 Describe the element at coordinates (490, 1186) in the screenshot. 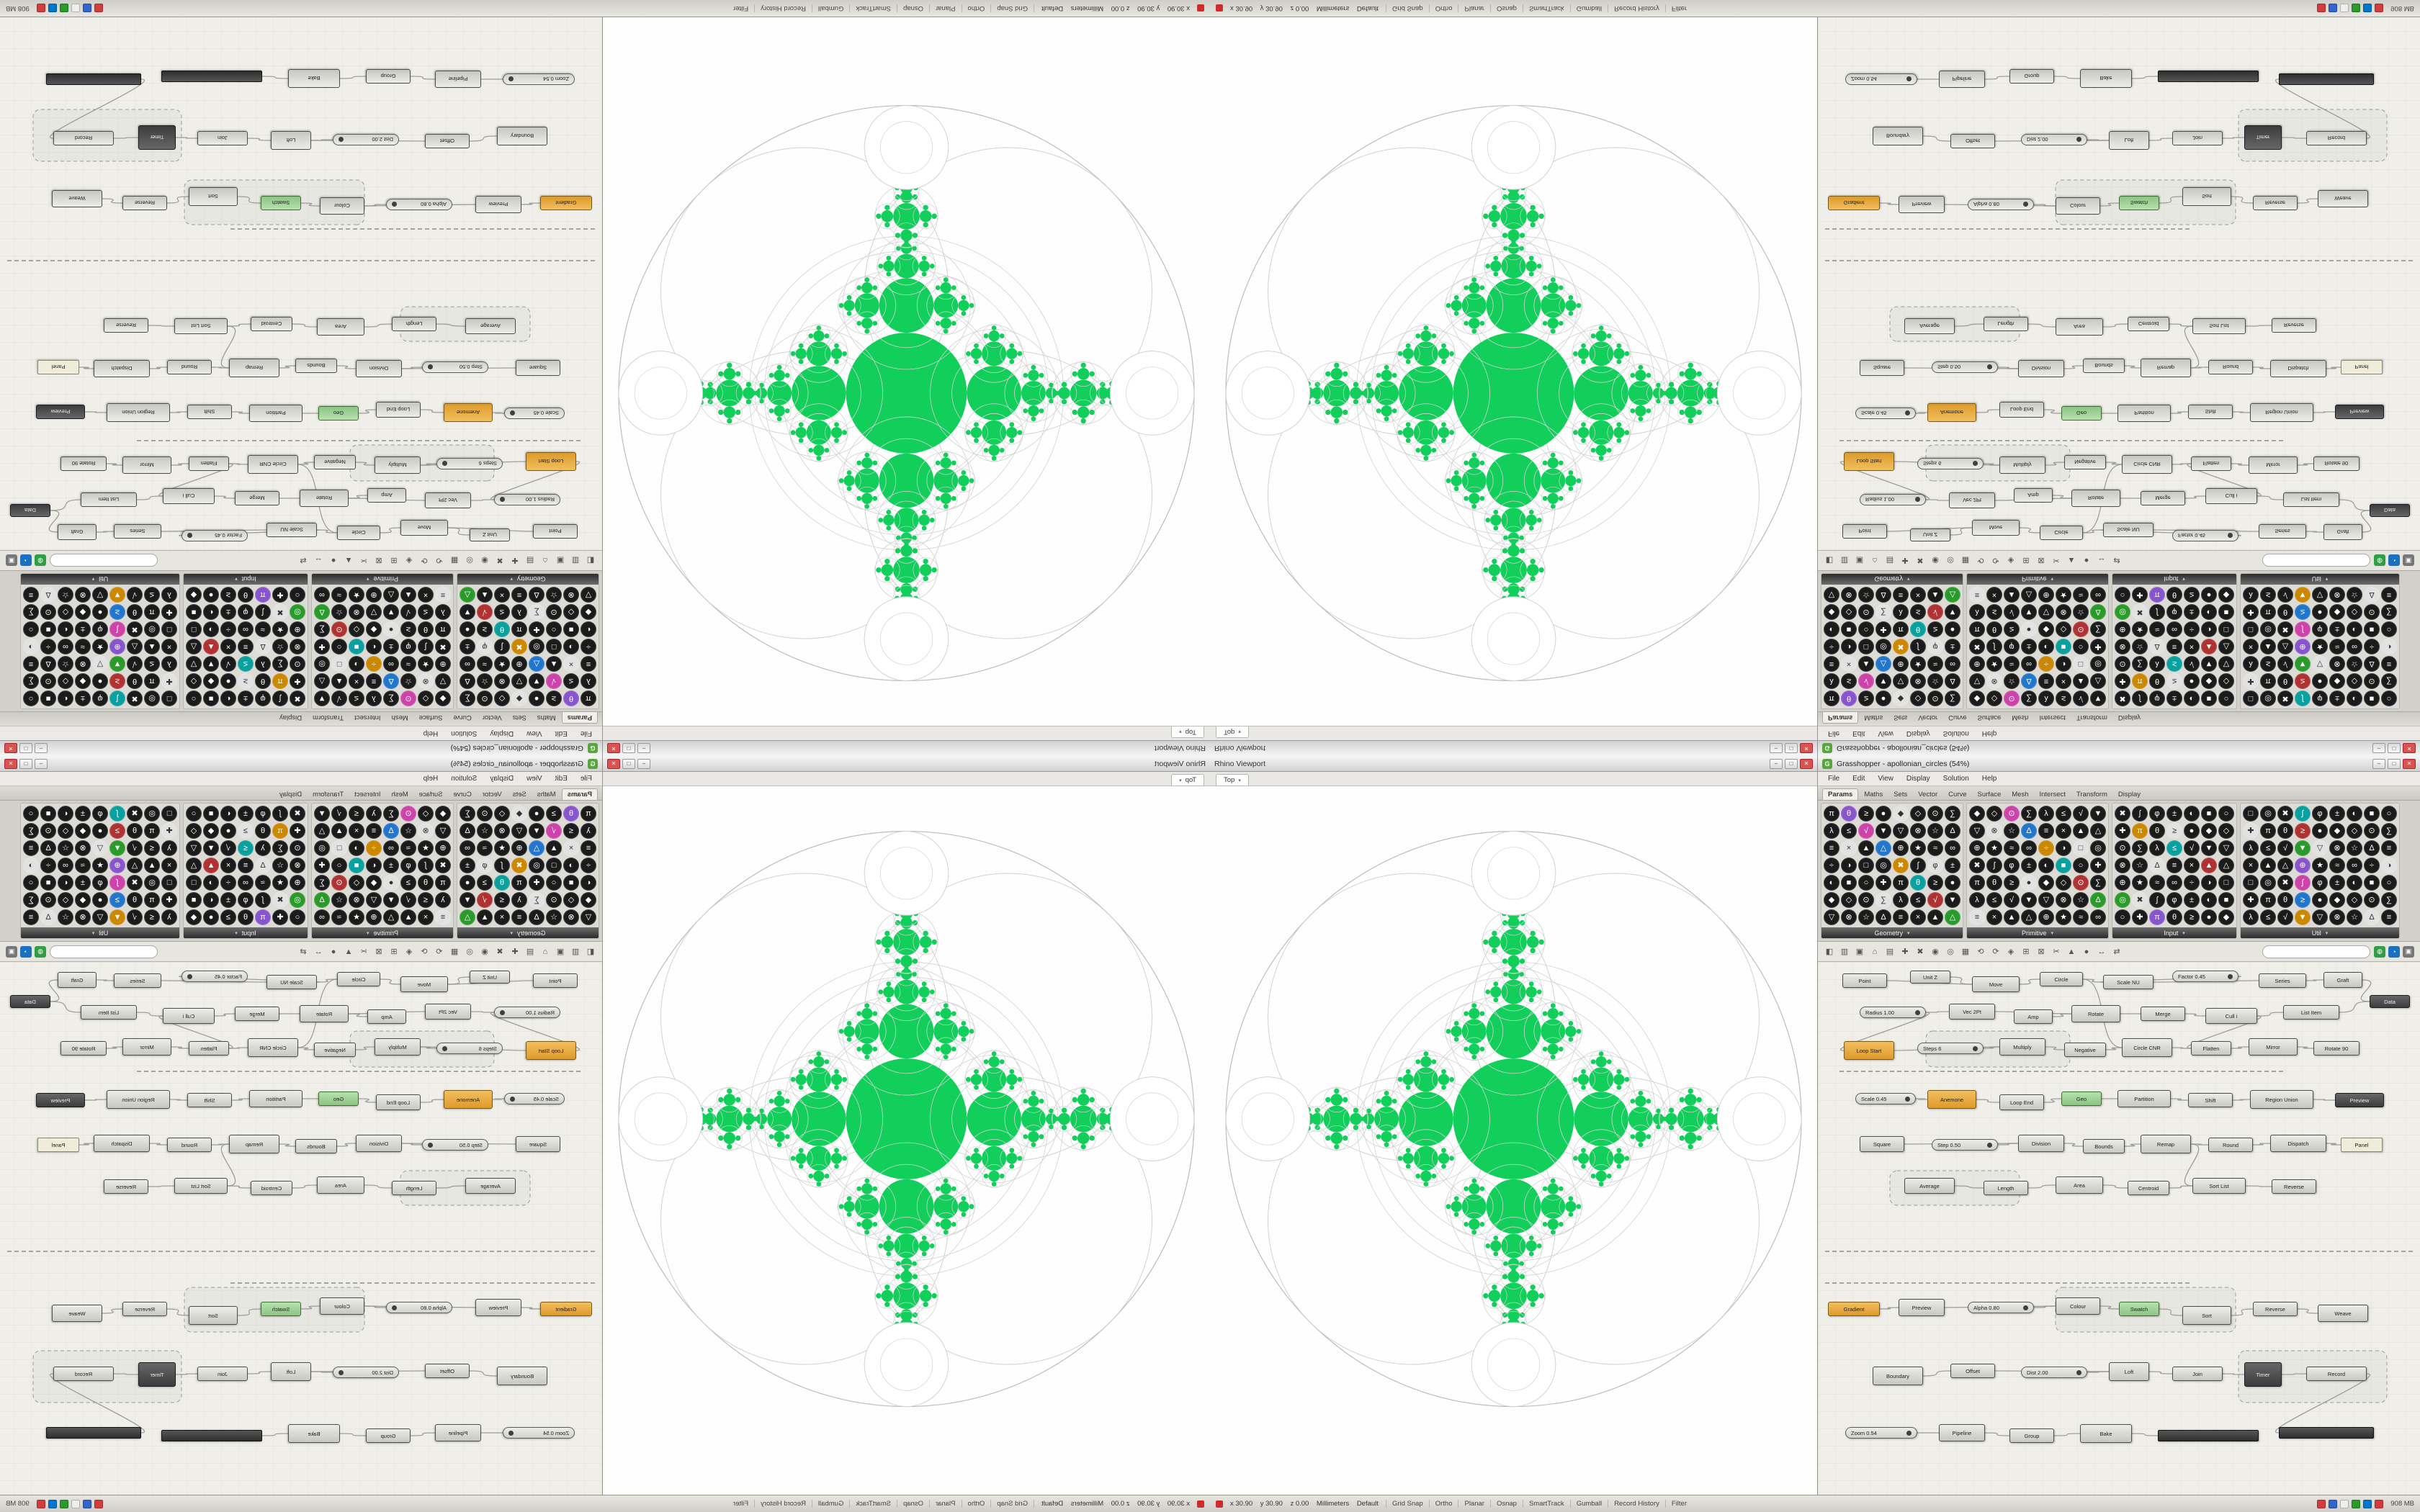

I see `gh-node: Average` at that location.